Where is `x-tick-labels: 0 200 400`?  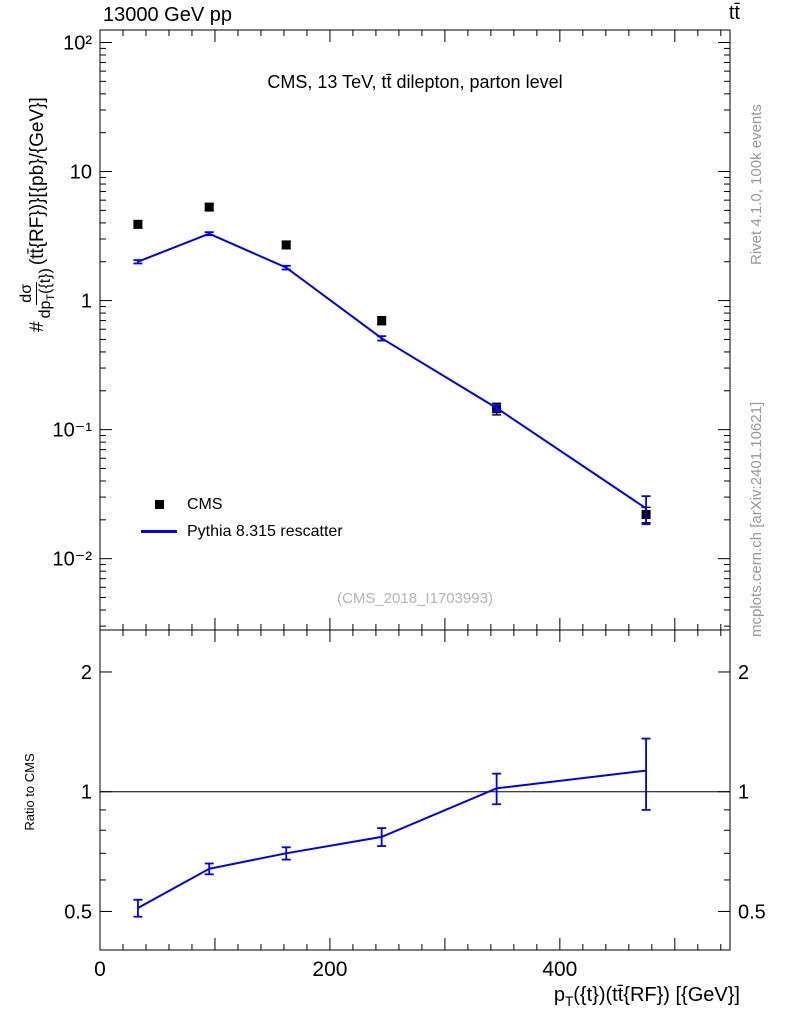
x-tick-labels: 0 200 400 is located at coordinates (335, 969).